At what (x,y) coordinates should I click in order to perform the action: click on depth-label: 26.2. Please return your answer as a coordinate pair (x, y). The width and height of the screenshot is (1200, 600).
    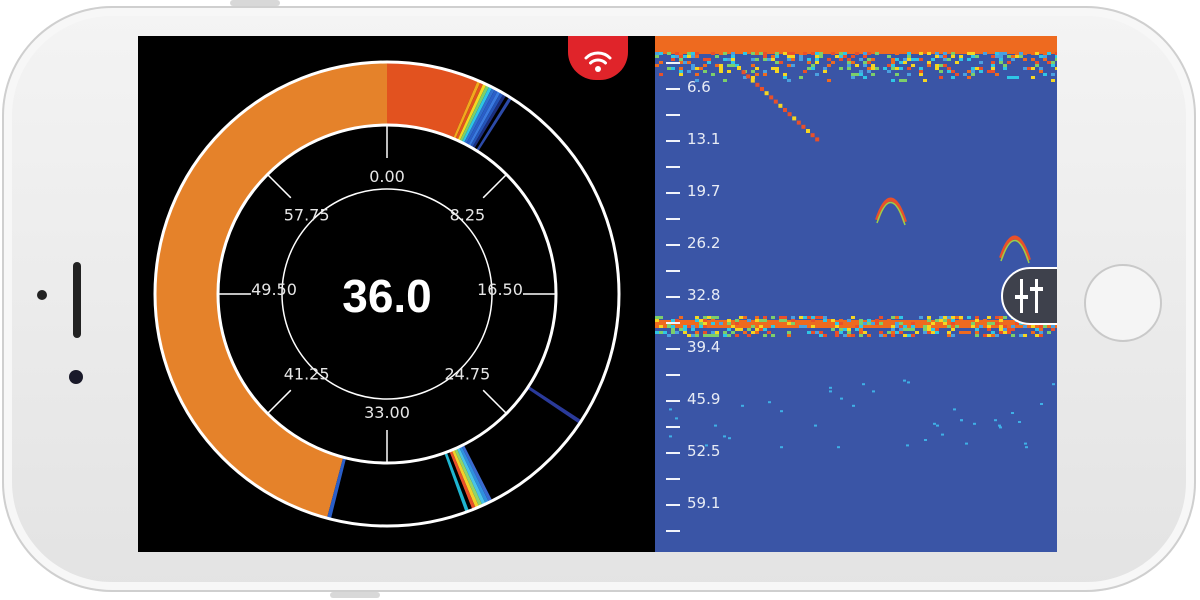
    Looking at the image, I should click on (704, 243).